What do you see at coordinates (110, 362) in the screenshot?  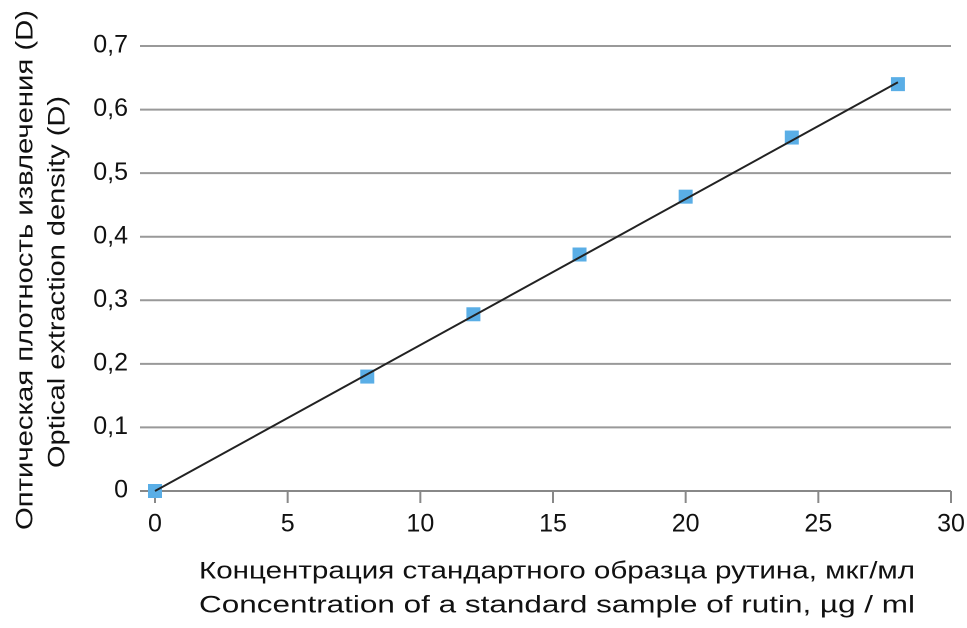 I see `y-tick-label: 0,2` at bounding box center [110, 362].